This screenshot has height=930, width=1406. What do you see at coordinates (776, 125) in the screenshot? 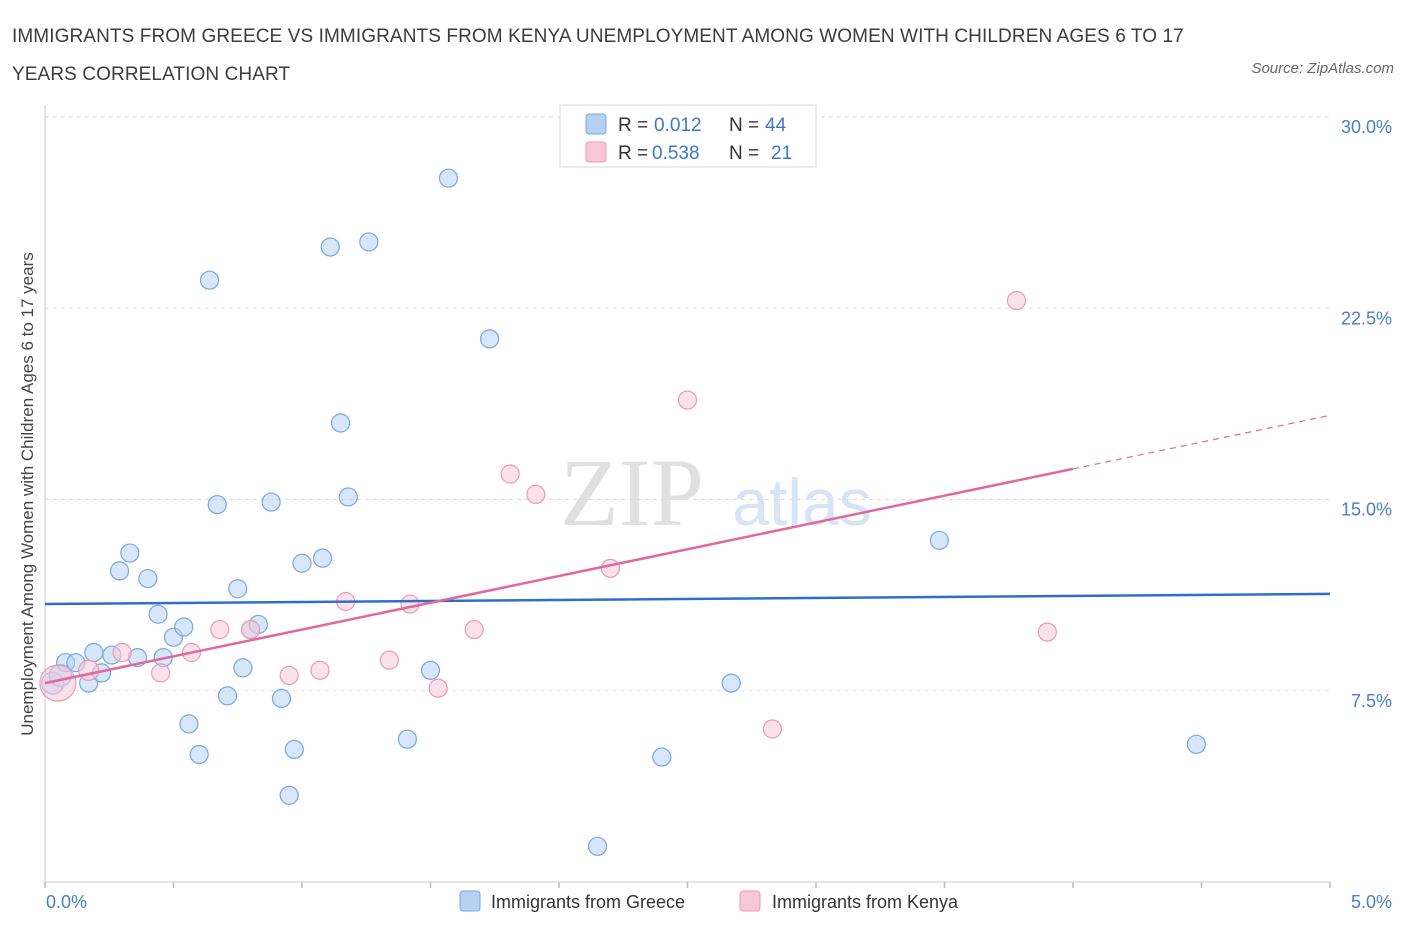
I see `legend-n-value-greece: 44` at bounding box center [776, 125].